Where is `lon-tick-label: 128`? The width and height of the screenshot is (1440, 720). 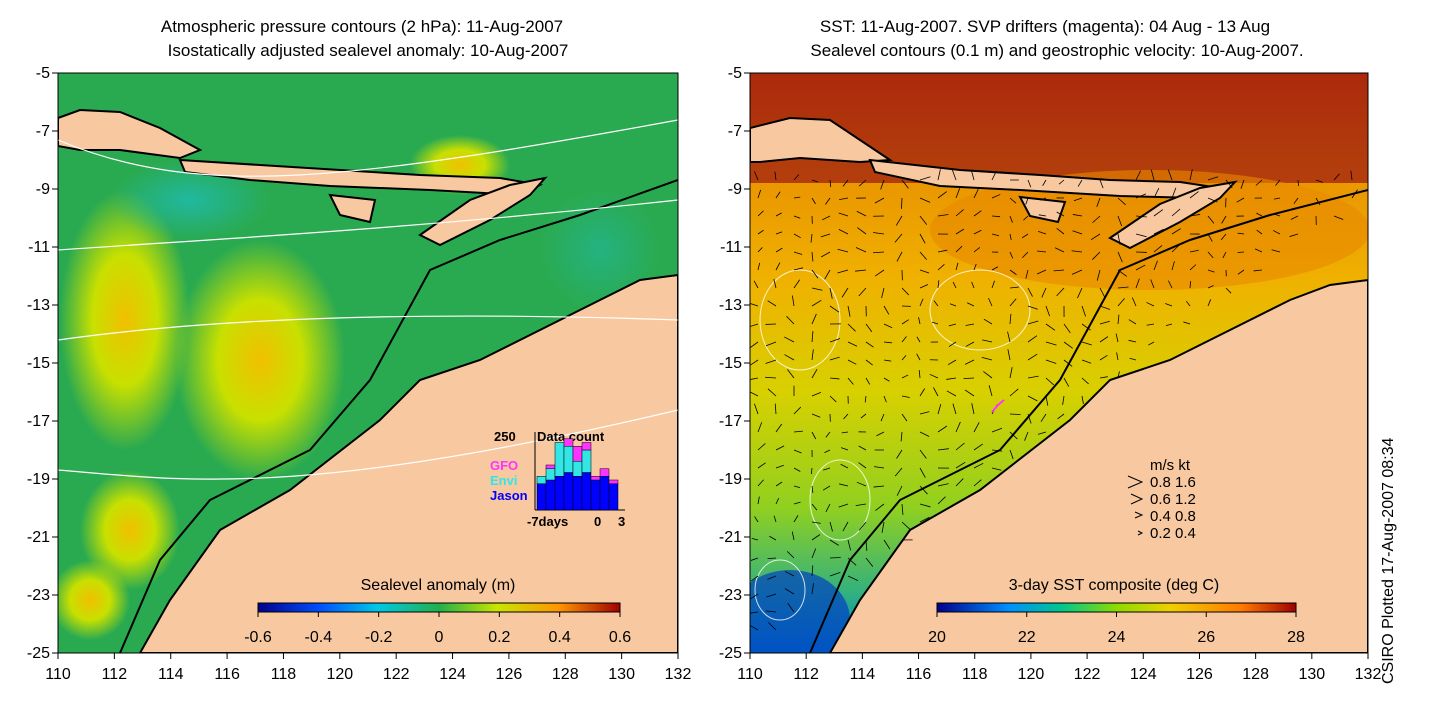 lon-tick-label: 128 is located at coordinates (1255, 674).